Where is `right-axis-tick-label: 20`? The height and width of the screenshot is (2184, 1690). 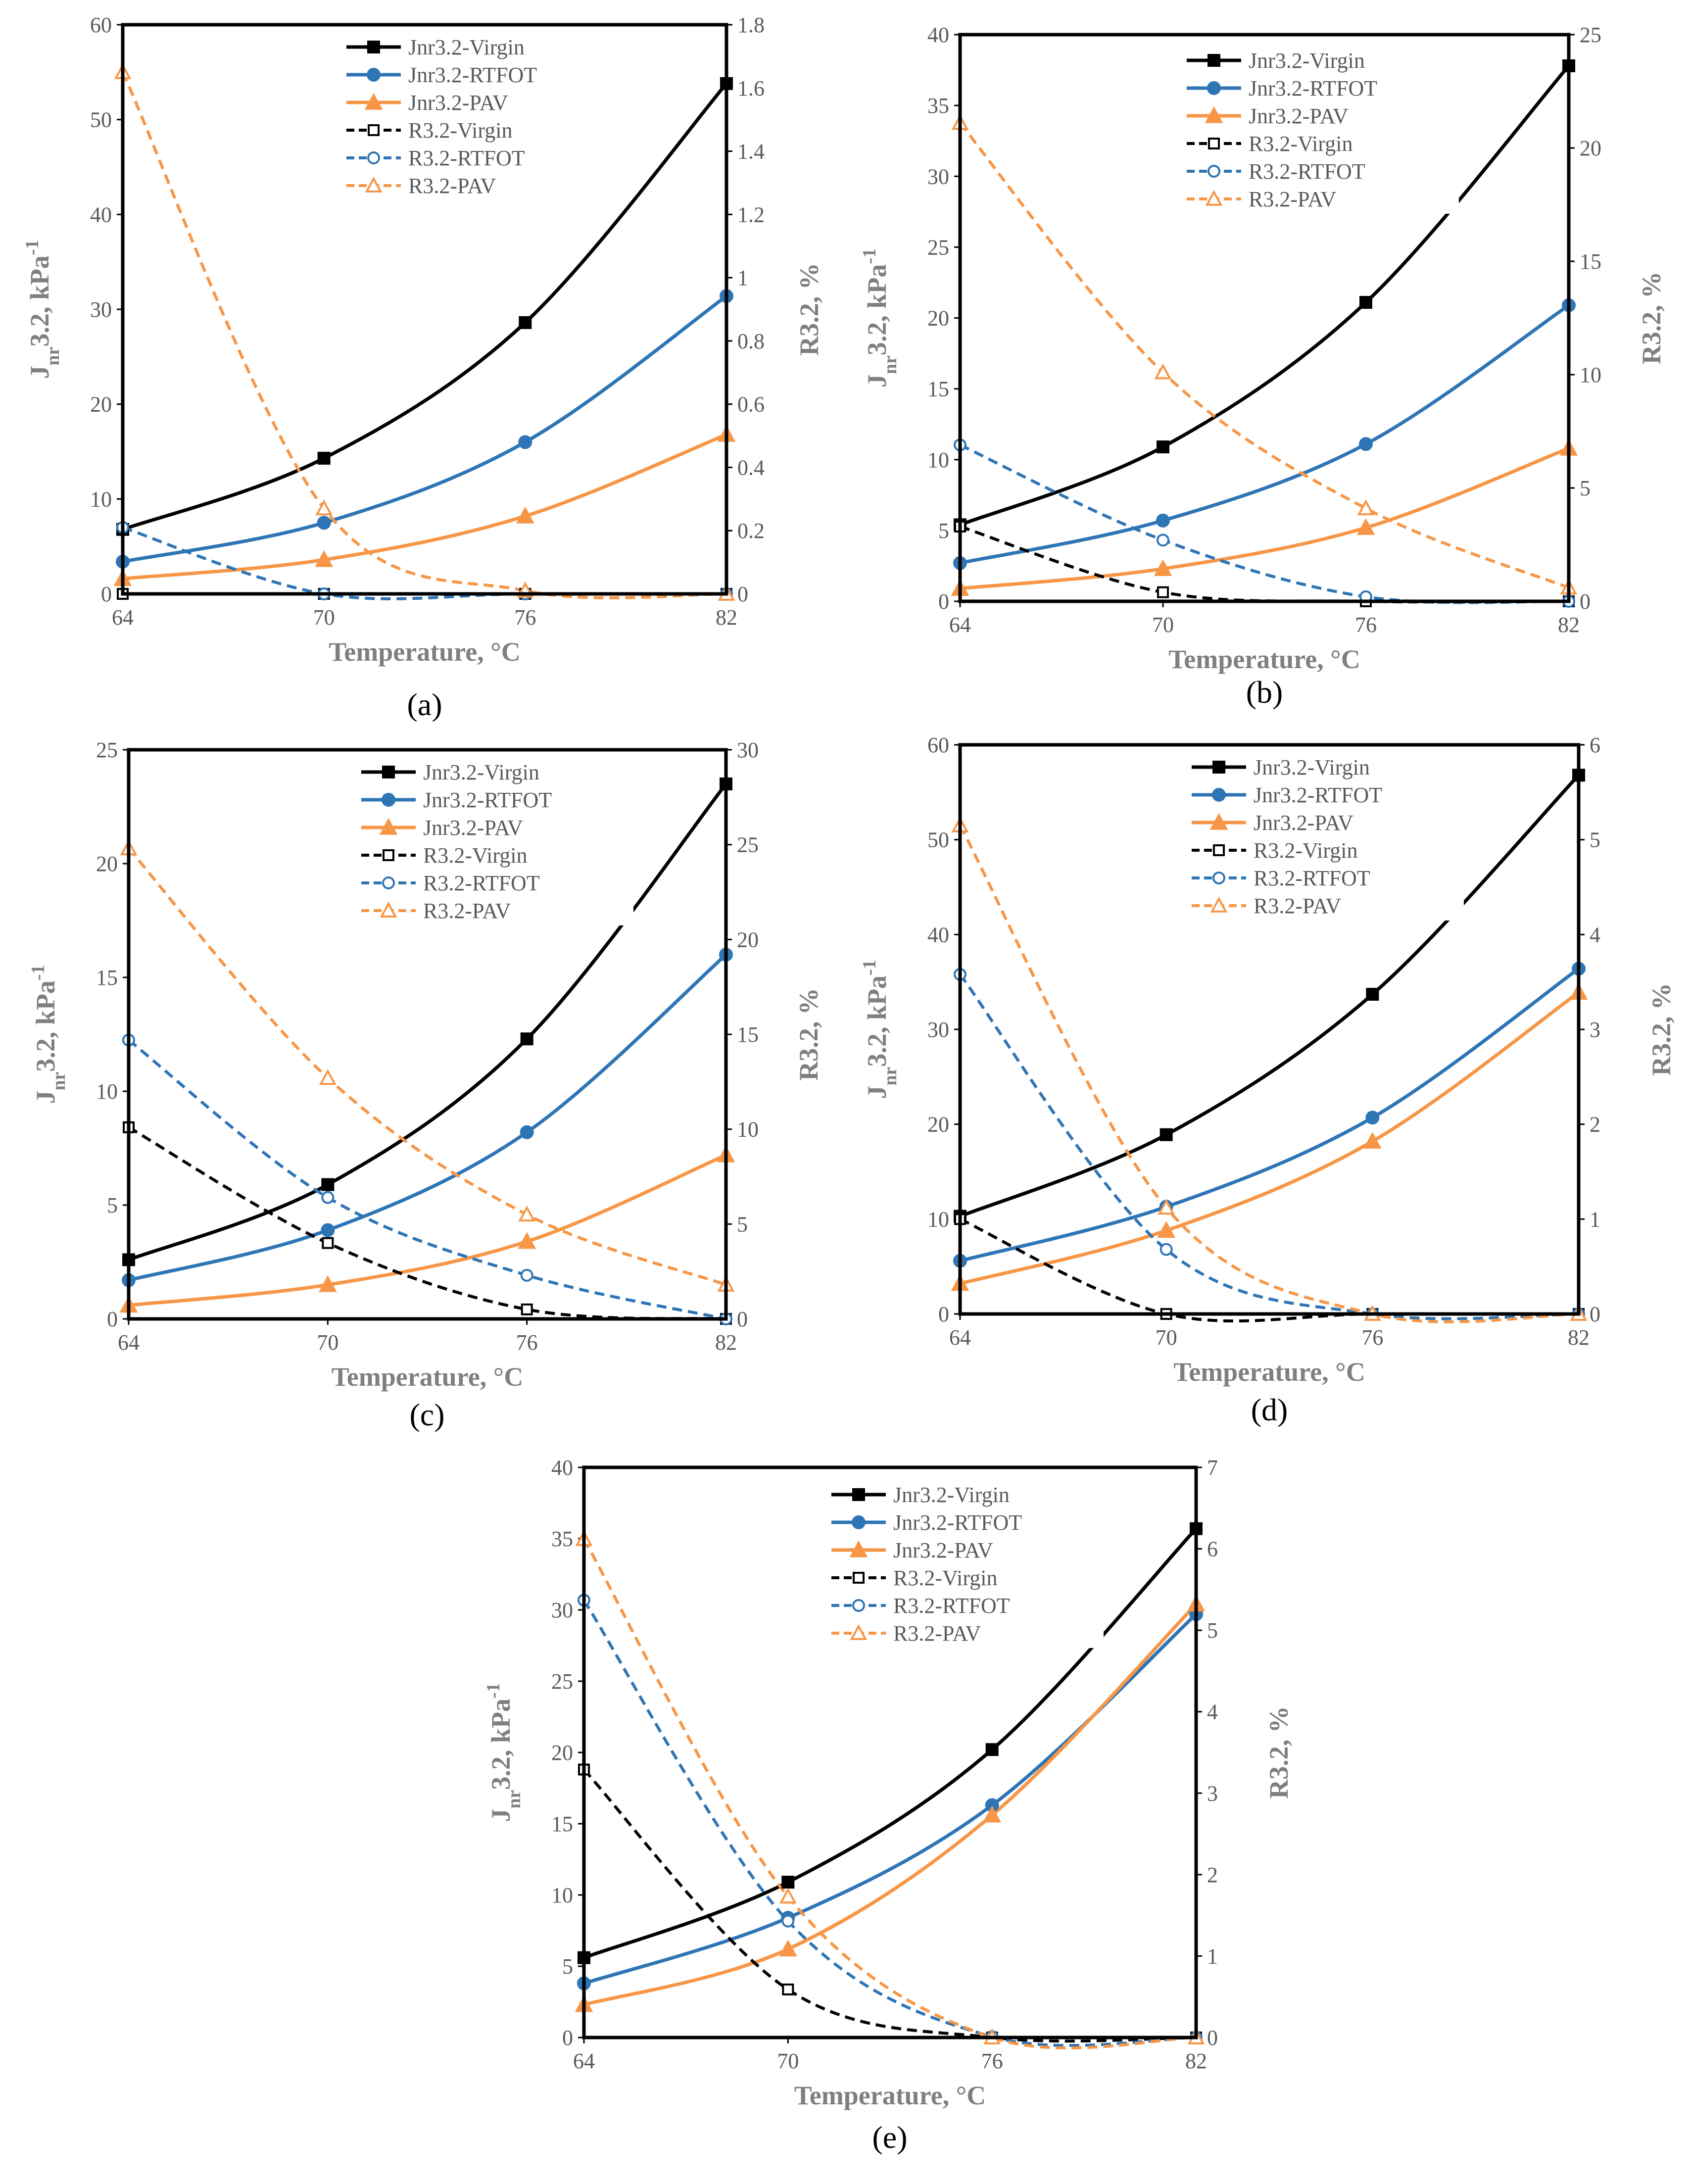 right-axis-tick-label: 20 is located at coordinates (748, 940).